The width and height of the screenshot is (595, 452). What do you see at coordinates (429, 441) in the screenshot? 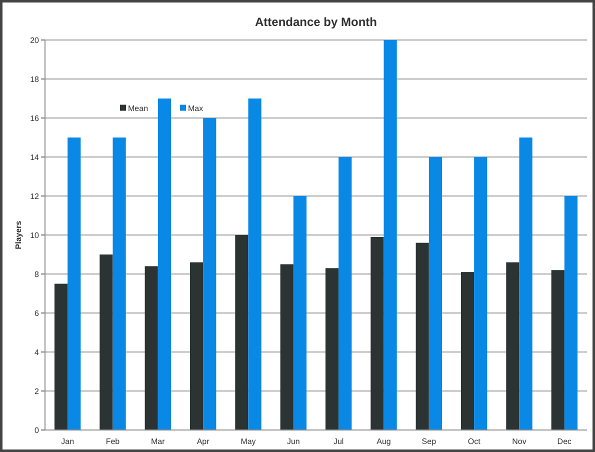
I see `x-tick-label: Sep` at bounding box center [429, 441].